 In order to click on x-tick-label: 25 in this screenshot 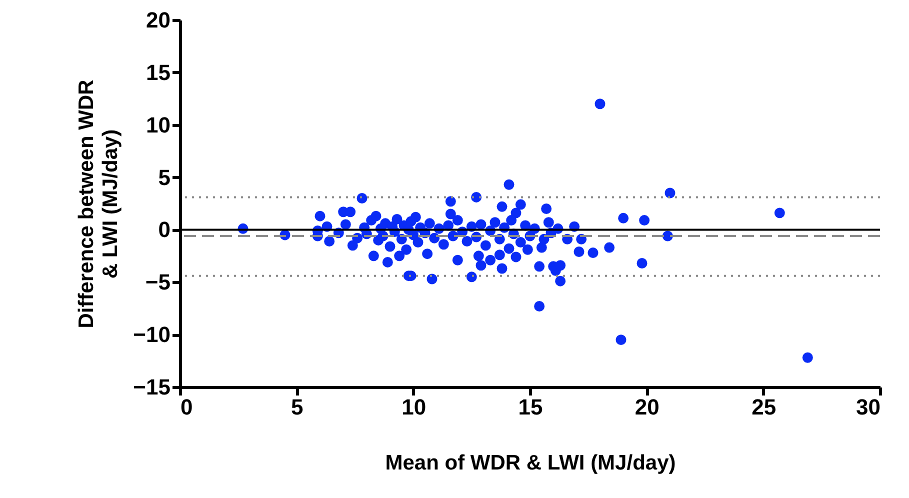, I will do `click(764, 407)`.